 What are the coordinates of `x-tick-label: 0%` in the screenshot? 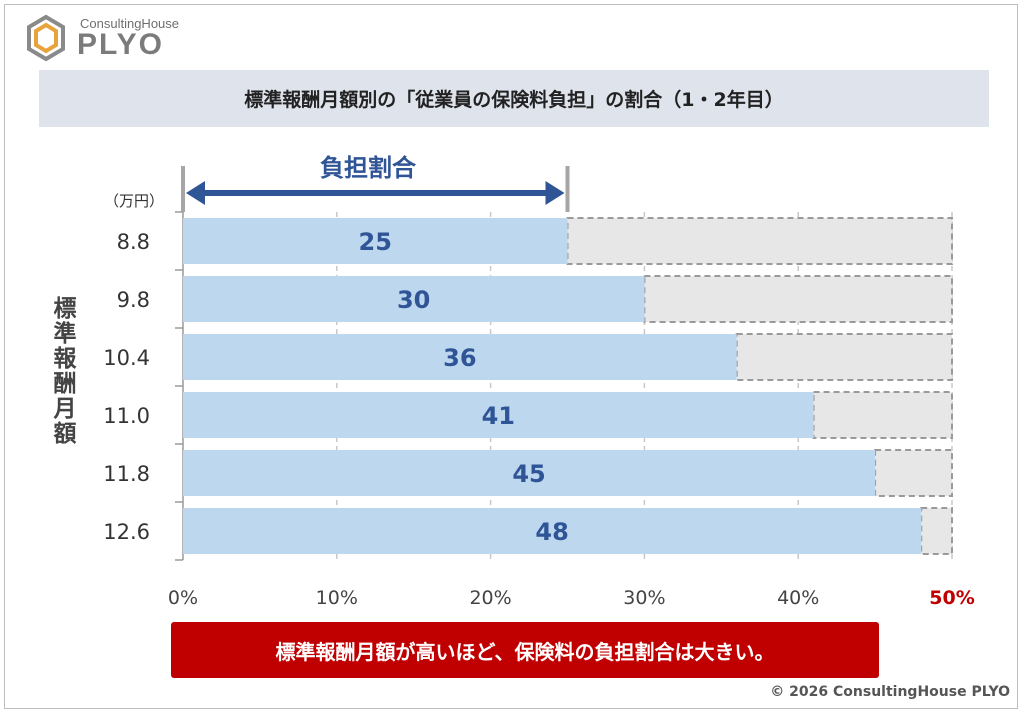 It's located at (183, 598).